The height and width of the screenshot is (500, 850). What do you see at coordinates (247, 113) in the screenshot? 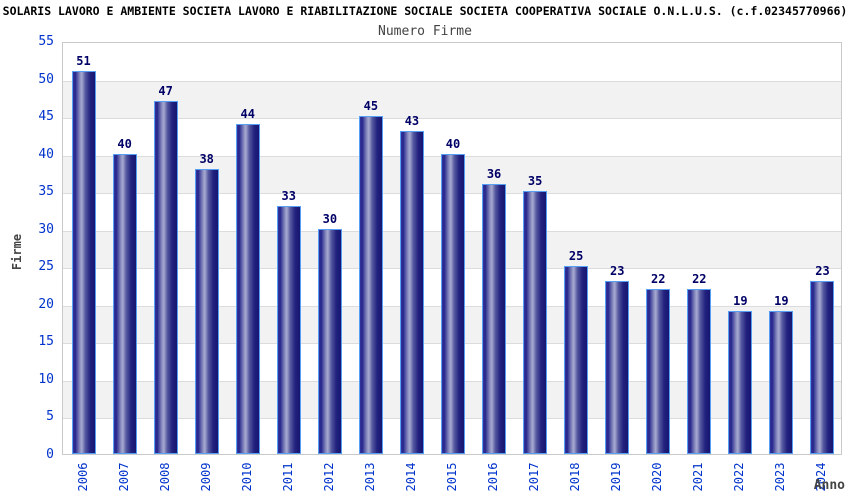
I see `value-label: 44` at bounding box center [247, 113].